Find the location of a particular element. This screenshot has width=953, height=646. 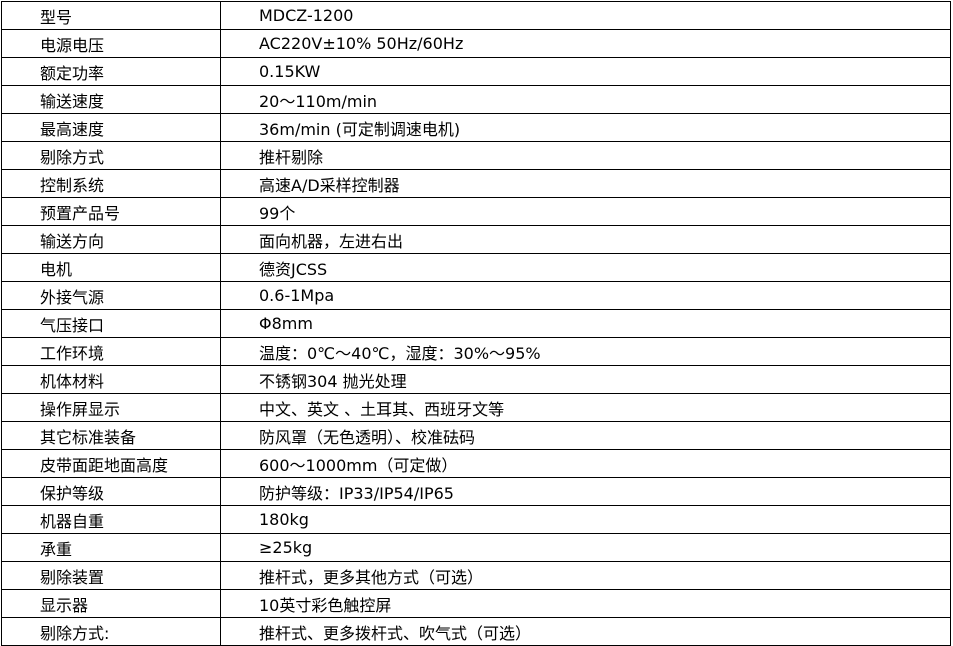

spec-row: 额定功率 0.15KW is located at coordinates (476, 71).